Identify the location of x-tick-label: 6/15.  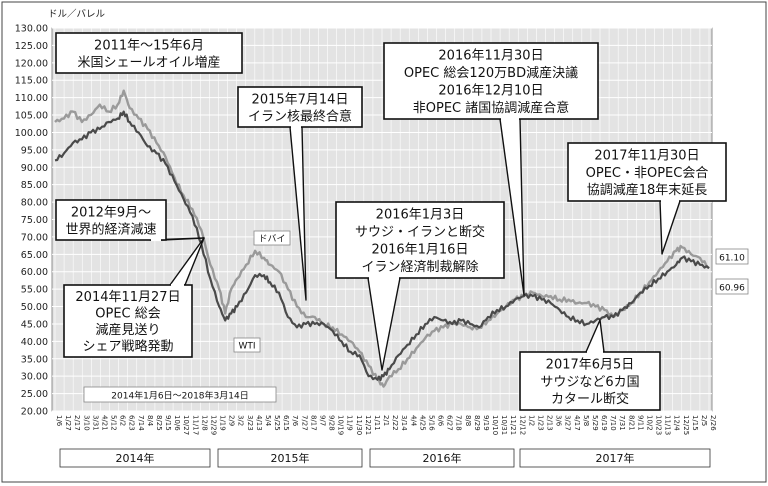
(286, 423).